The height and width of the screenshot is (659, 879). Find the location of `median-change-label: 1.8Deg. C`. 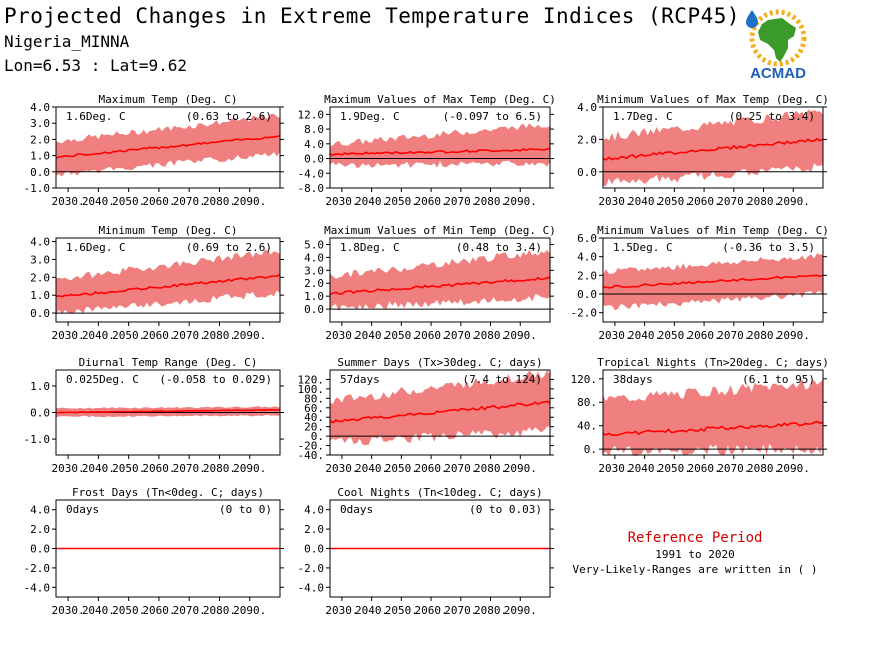

median-change-label: 1.8Deg. C is located at coordinates (370, 247).